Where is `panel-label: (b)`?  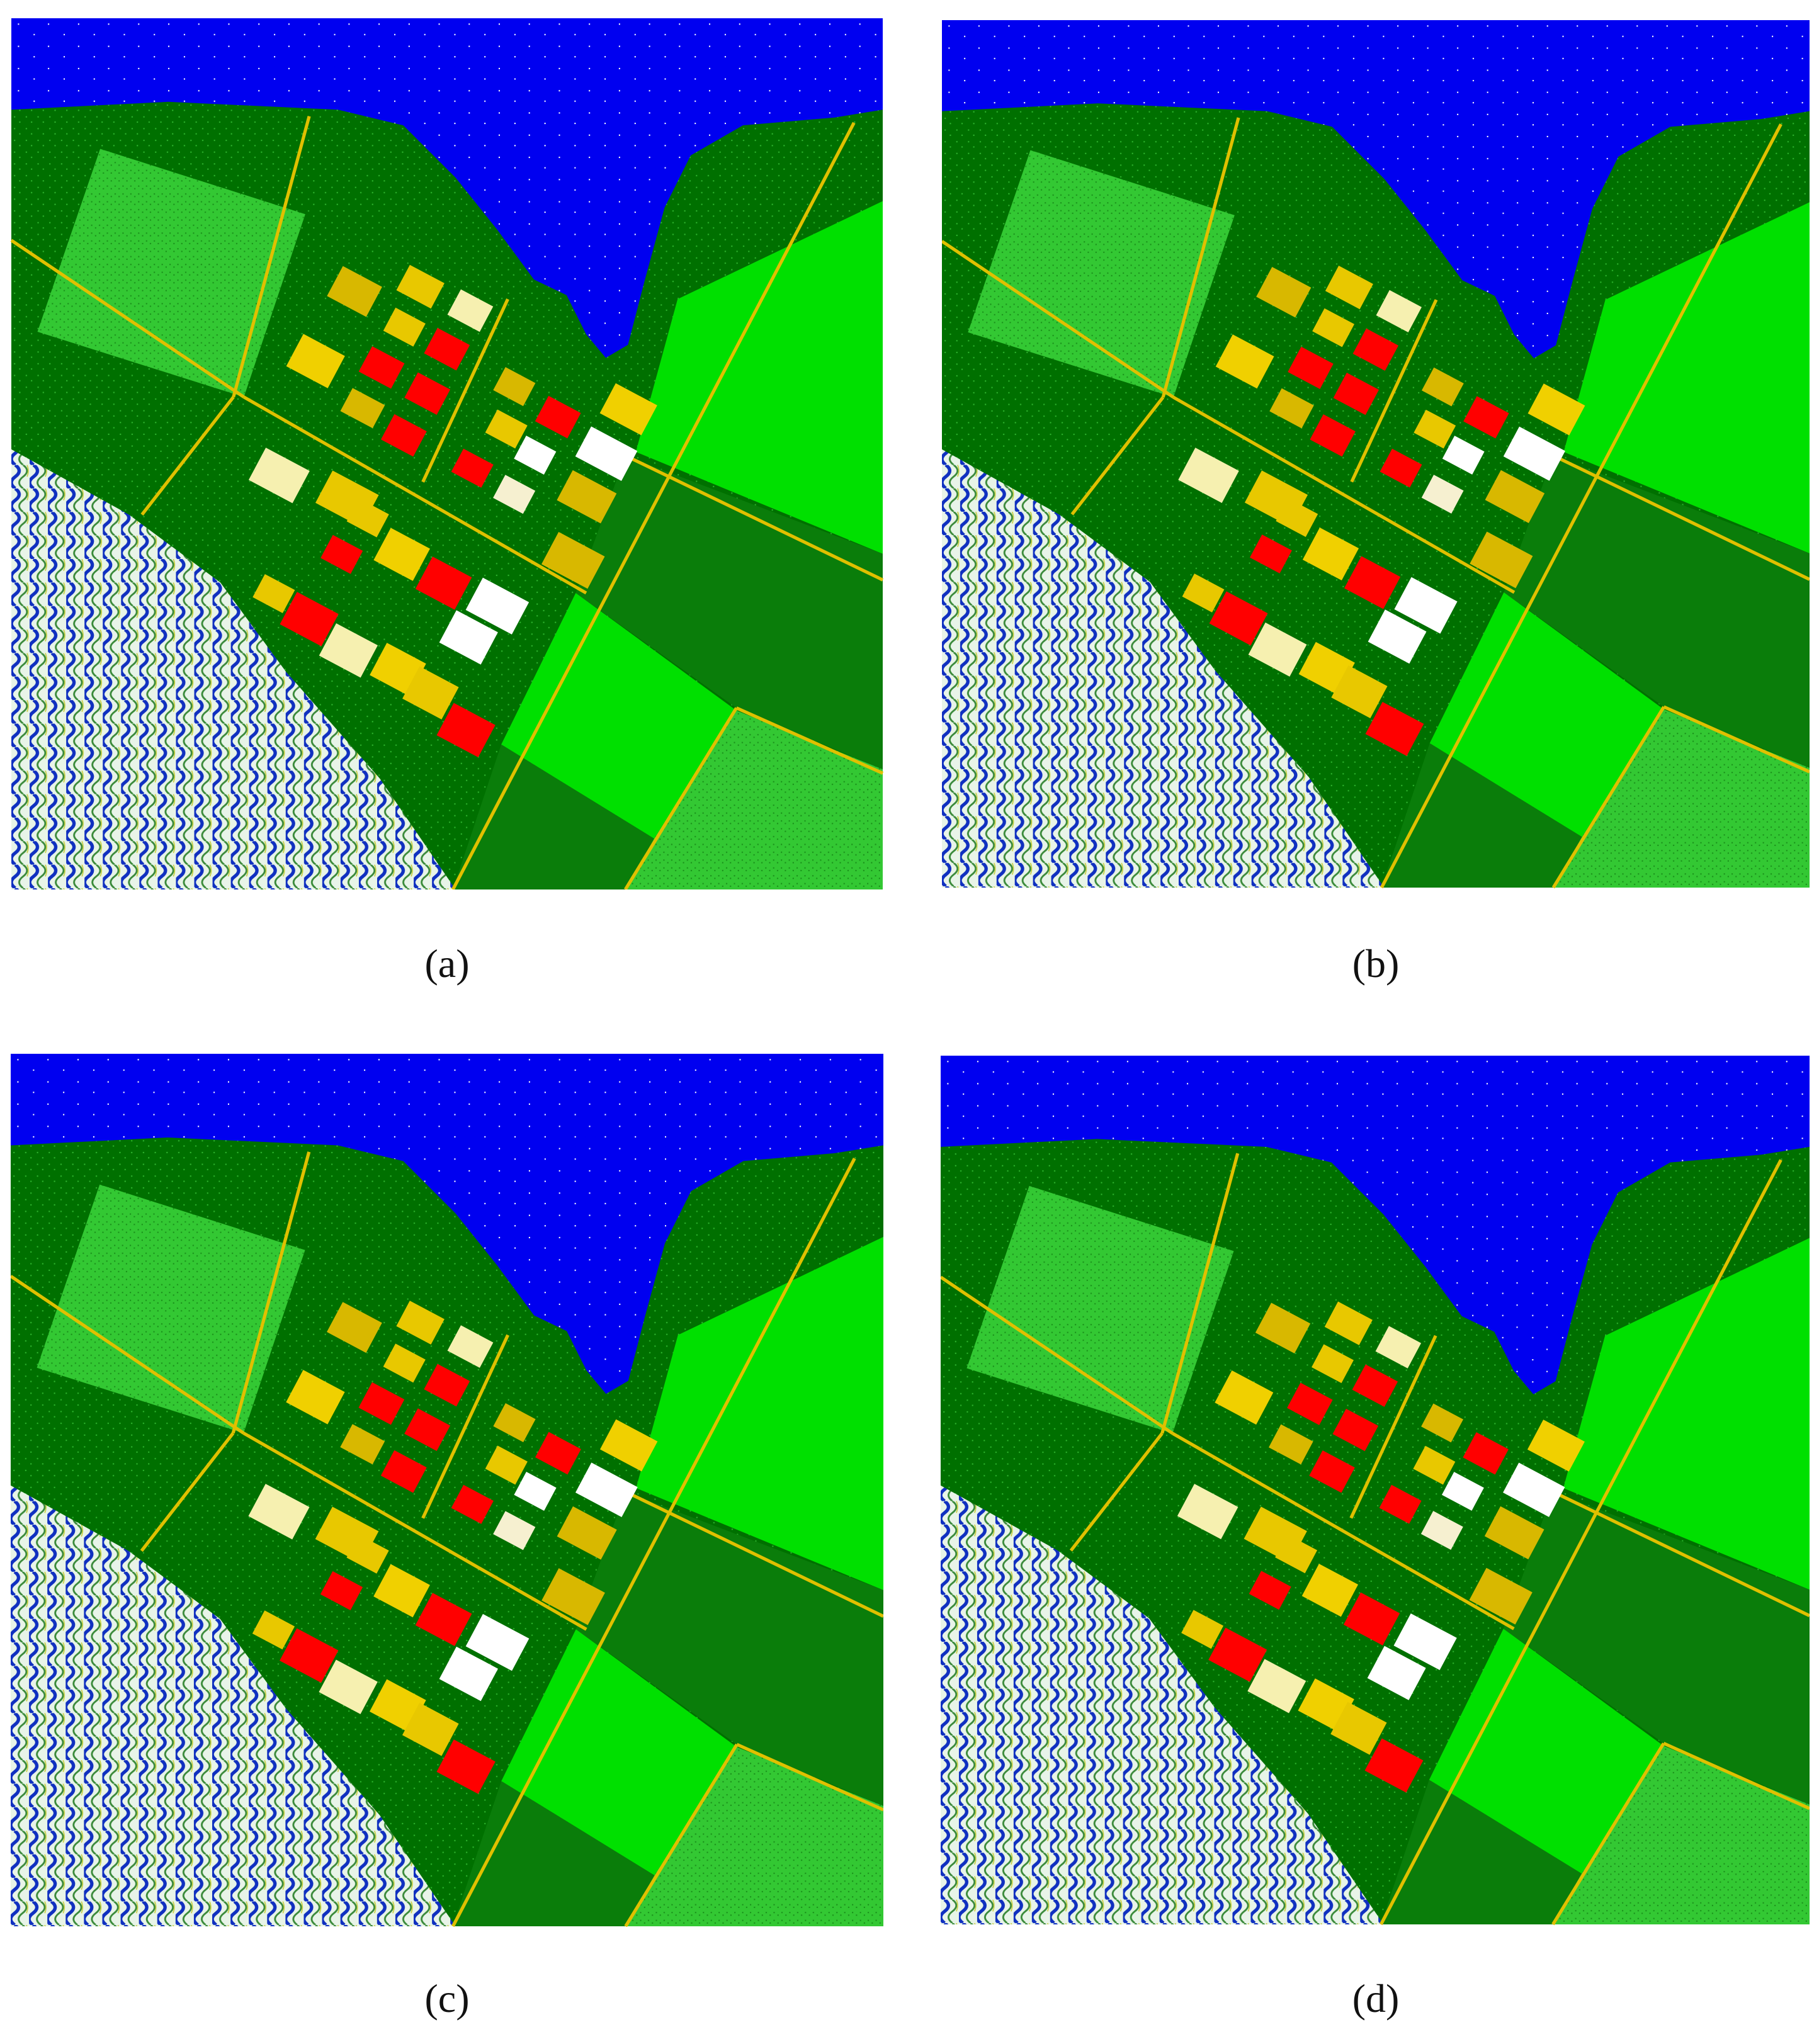
panel-label: (b) is located at coordinates (1376, 963).